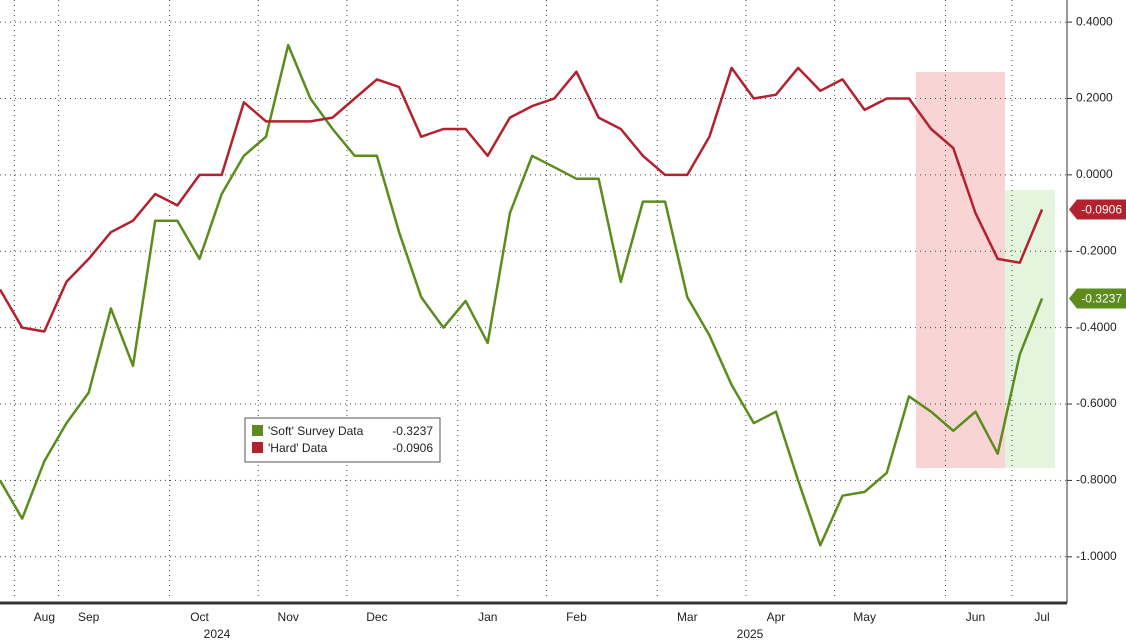 This screenshot has width=1126, height=644. What do you see at coordinates (1094, 21) in the screenshot?
I see `y-tick-label: 0.4000` at bounding box center [1094, 21].